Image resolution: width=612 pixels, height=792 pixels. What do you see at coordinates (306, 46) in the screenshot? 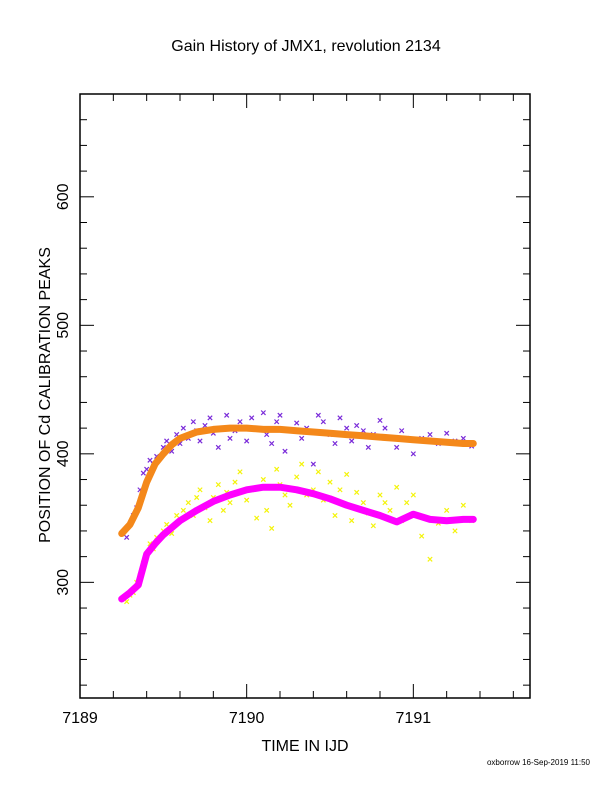
I see `chart-title: Gain History of JMX1, revolution 2134` at bounding box center [306, 46].